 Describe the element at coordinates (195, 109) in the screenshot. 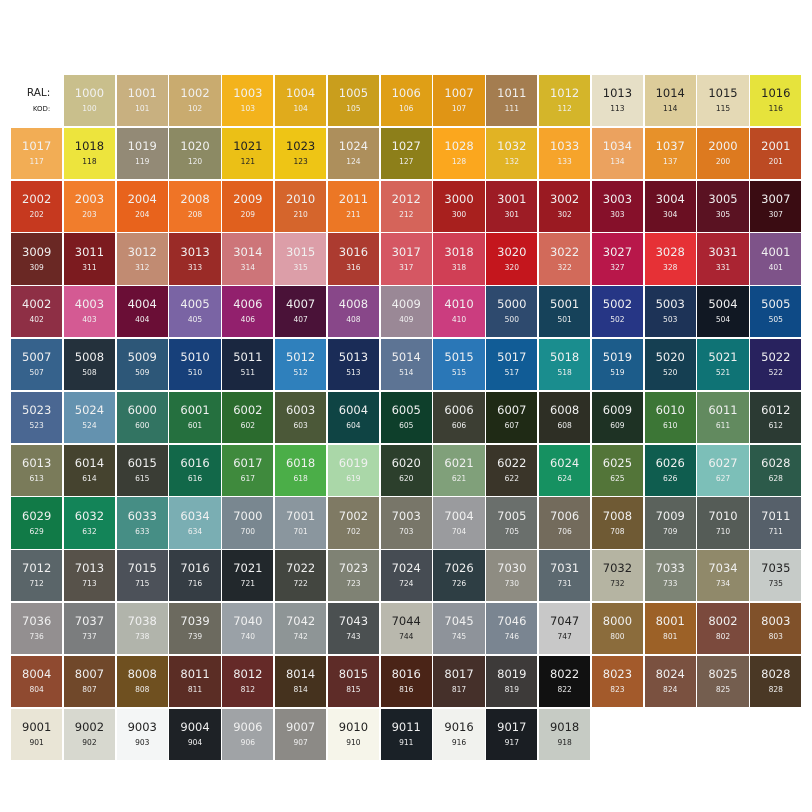

I see `kod-number: 102` at that location.